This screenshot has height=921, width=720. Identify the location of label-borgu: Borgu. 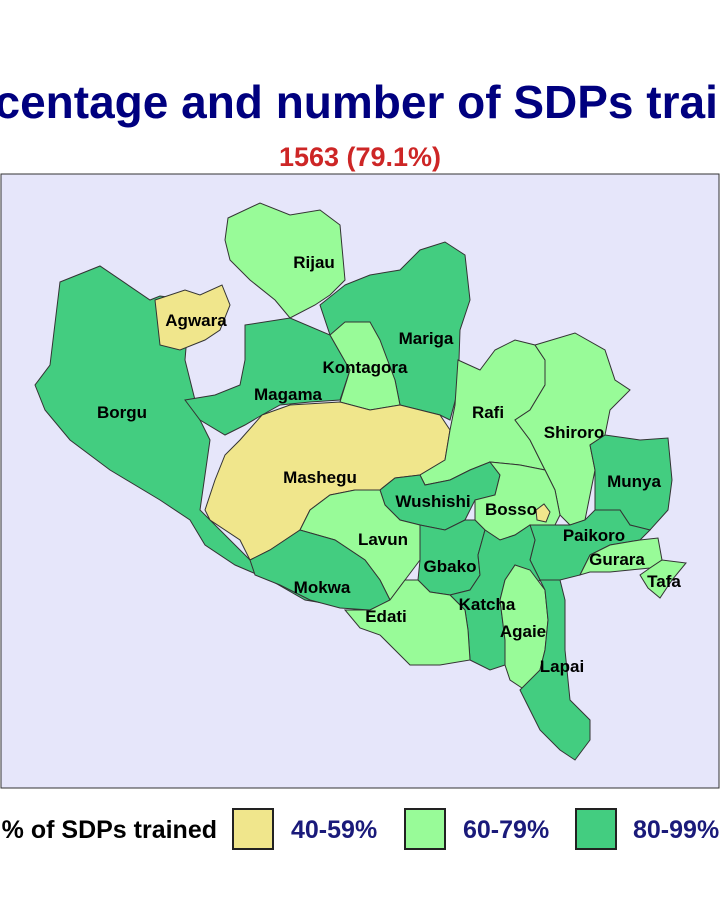
(122, 412).